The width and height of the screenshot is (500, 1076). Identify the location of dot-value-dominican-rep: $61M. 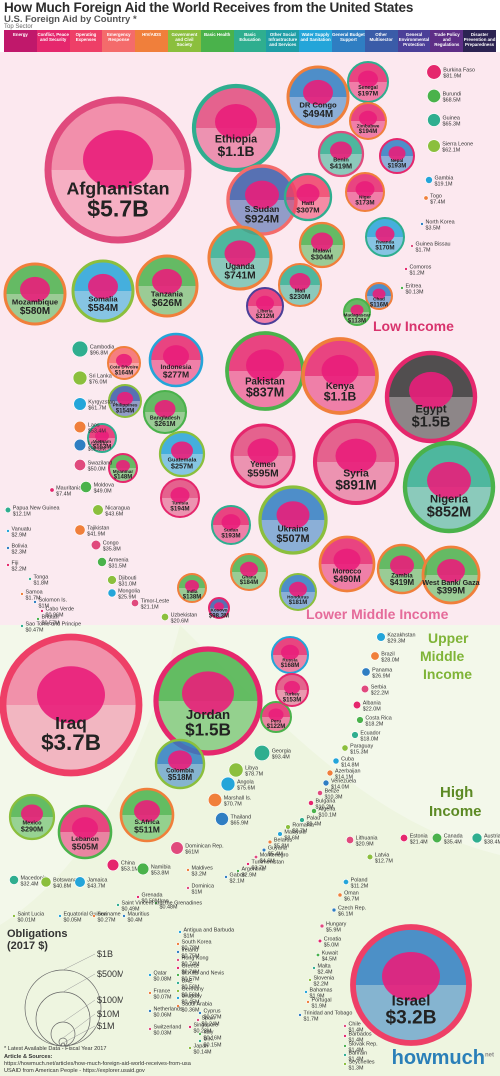
(192, 853).